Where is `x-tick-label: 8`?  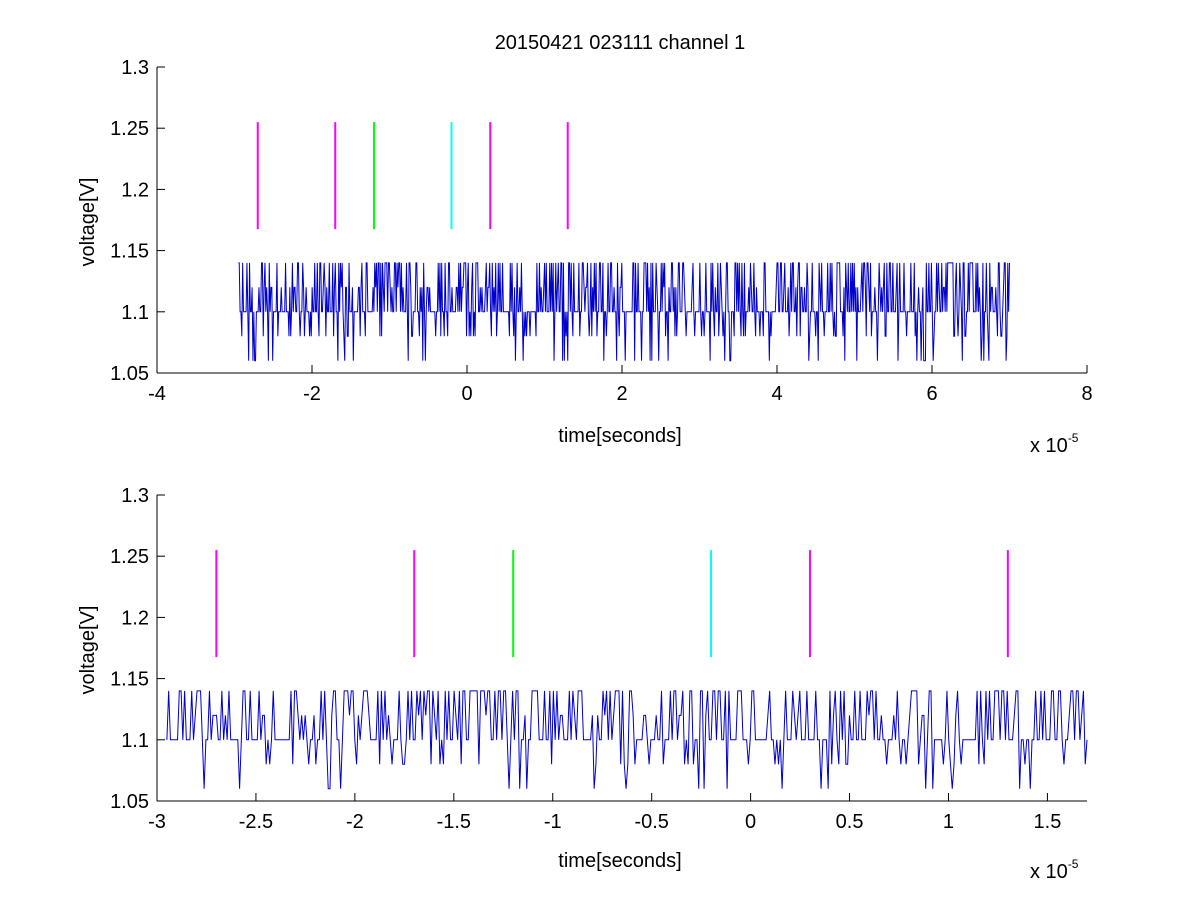
x-tick-label: 8 is located at coordinates (1086, 394).